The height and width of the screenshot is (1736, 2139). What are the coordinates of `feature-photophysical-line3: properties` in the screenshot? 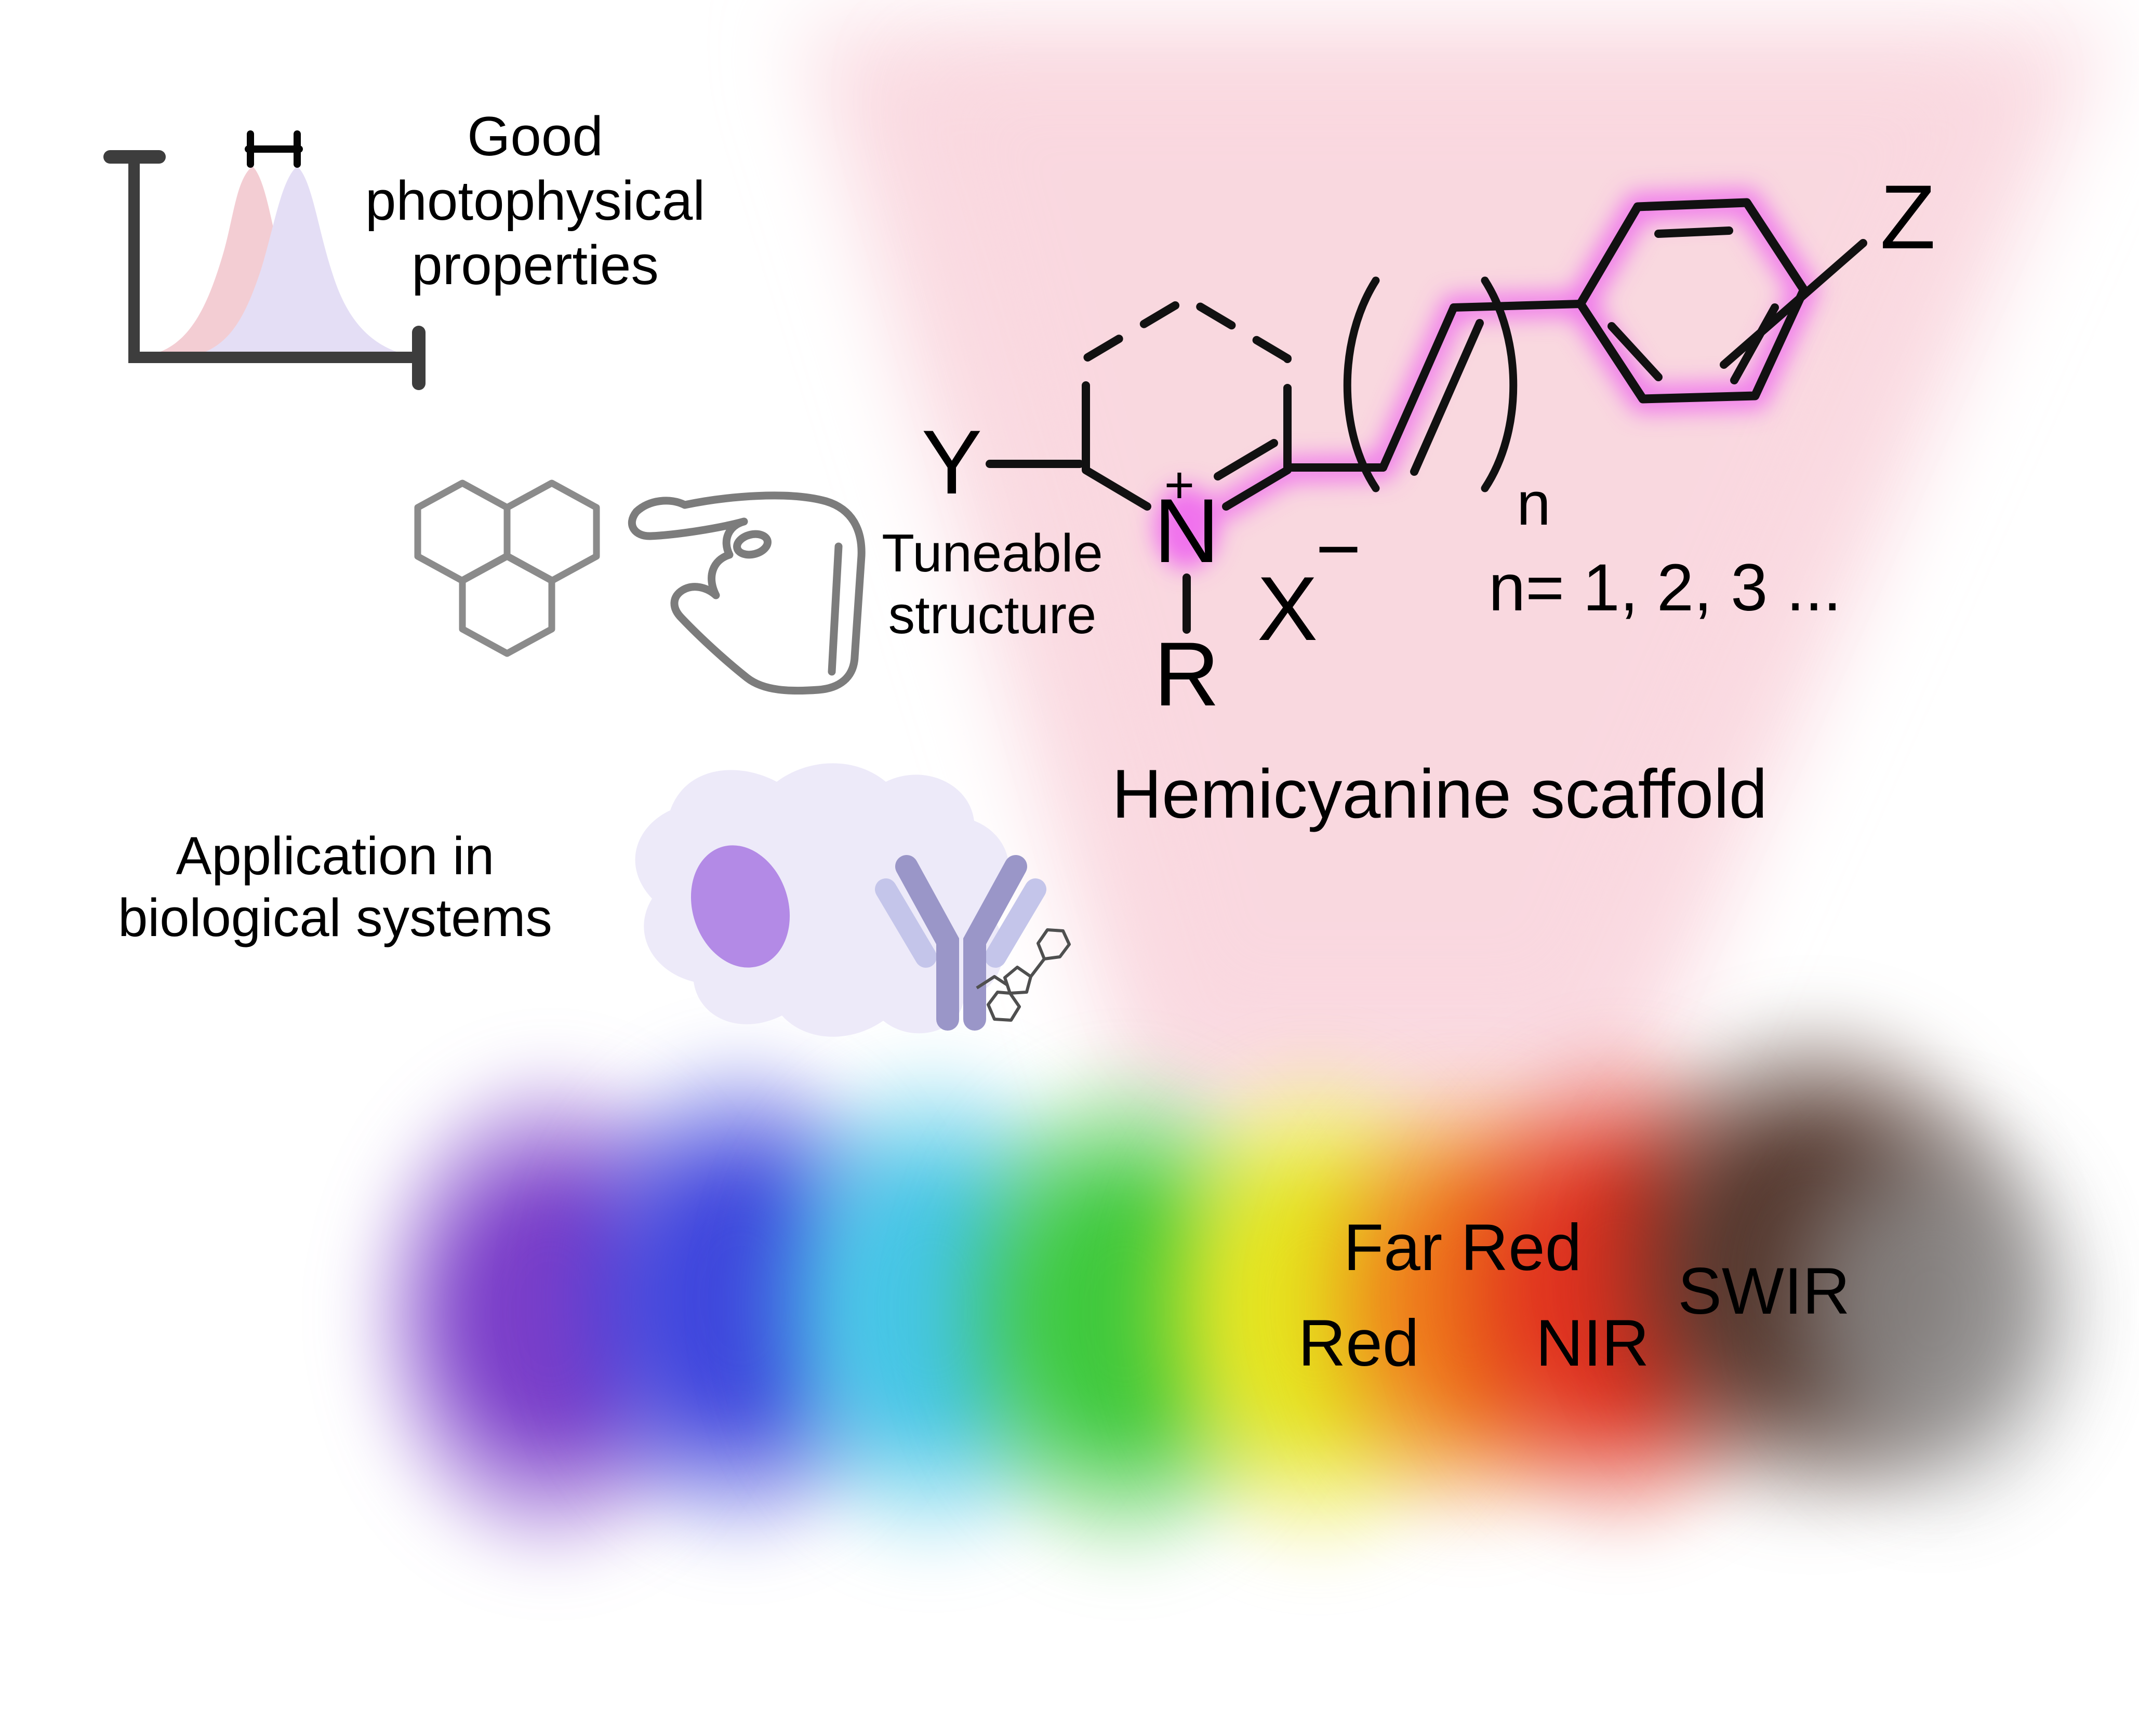 It's located at (535, 265).